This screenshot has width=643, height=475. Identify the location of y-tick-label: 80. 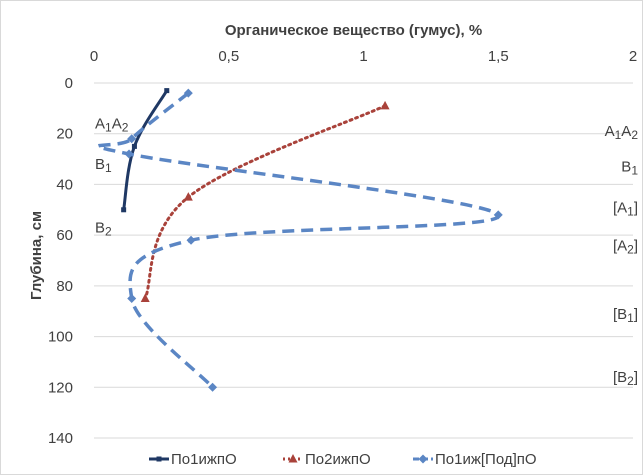
(64, 286).